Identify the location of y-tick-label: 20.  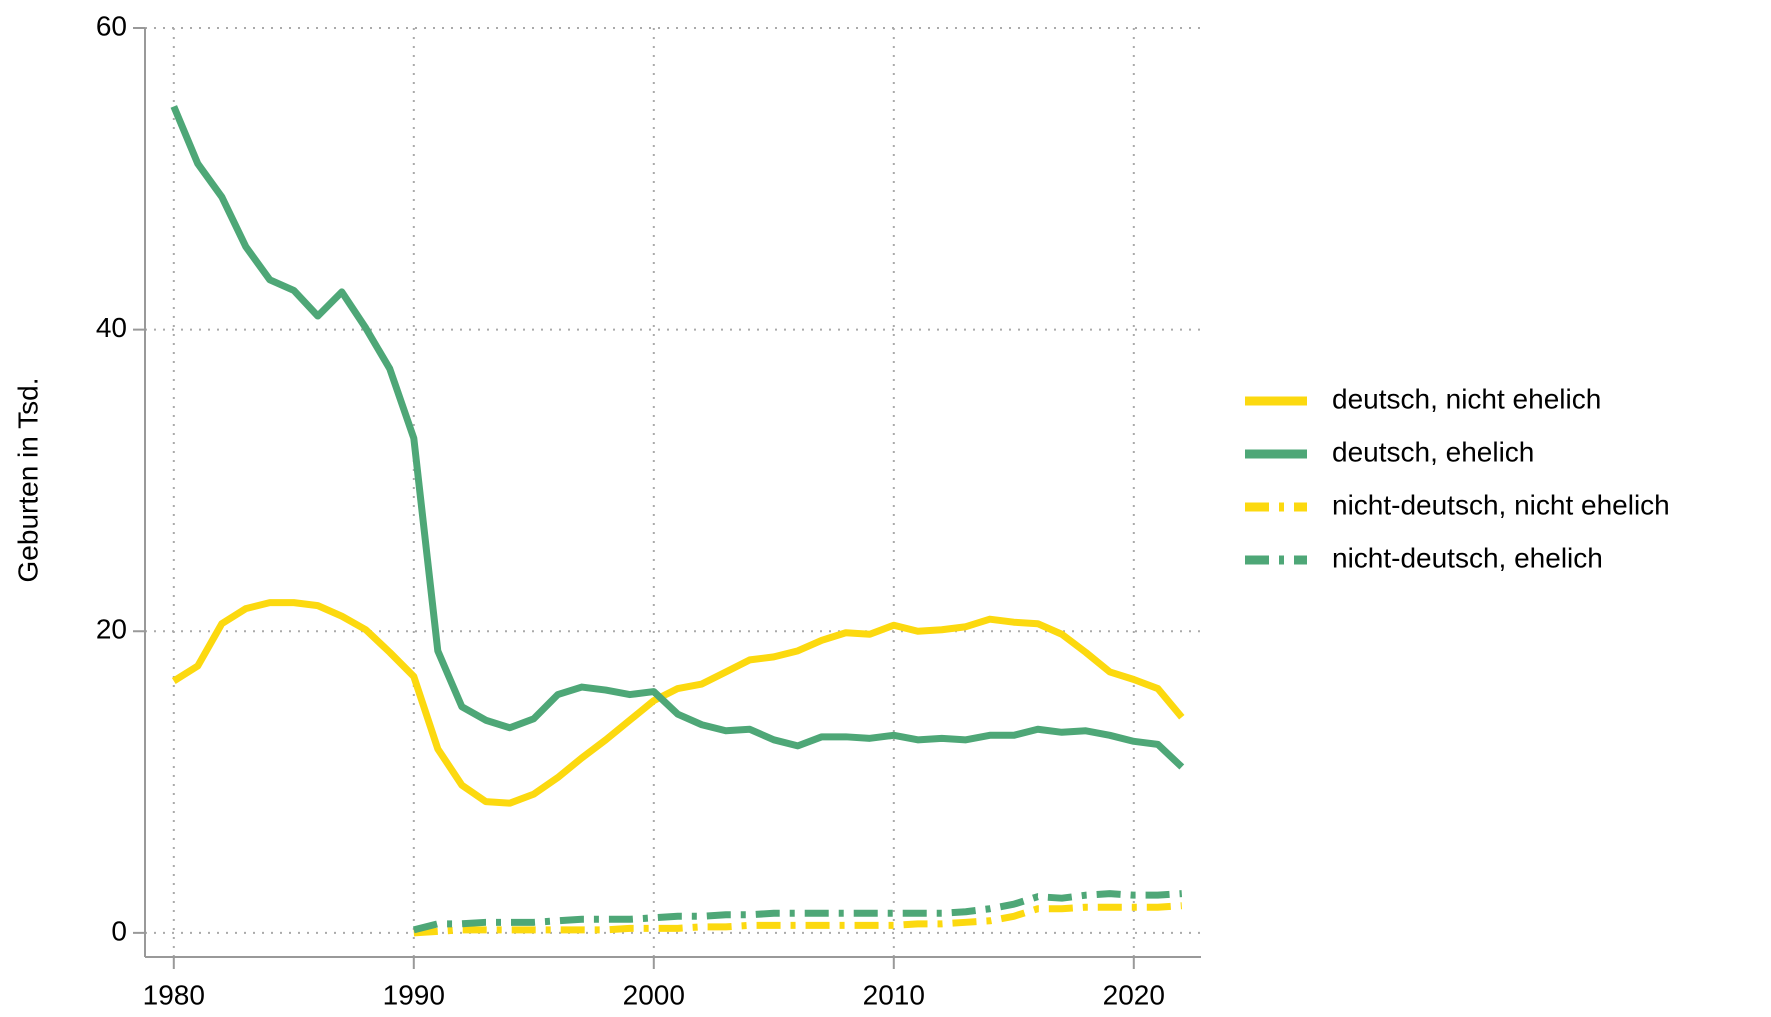
(111, 629).